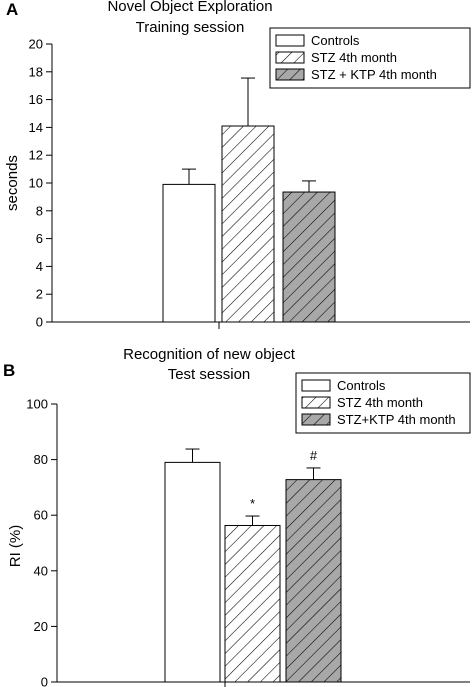 The image size is (474, 687). What do you see at coordinates (374, 74) in the screenshot?
I see `panel-a-legend-label-stz-ktp: STZ + KTP 4th month` at bounding box center [374, 74].